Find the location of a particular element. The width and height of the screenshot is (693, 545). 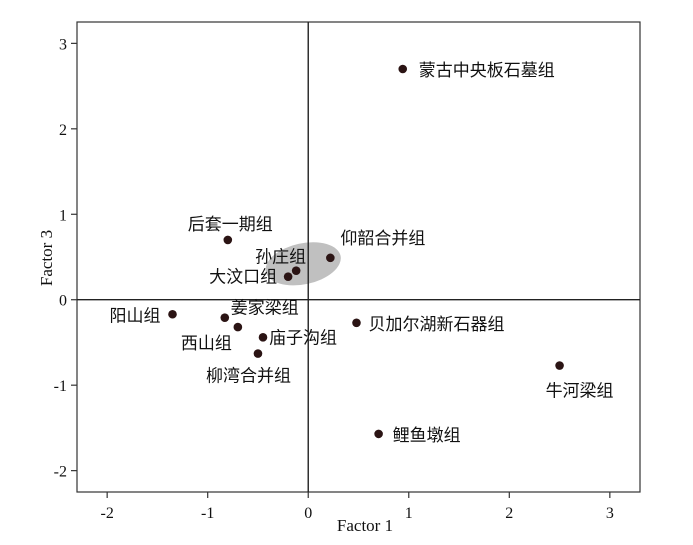

data-point-label: 阳山组 is located at coordinates (135, 316).